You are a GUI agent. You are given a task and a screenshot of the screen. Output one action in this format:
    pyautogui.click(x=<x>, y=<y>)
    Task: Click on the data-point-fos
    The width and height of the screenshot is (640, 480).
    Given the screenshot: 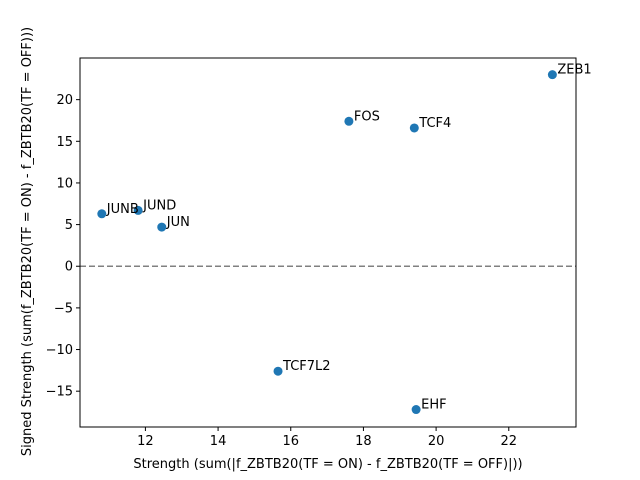 What is the action you would take?
    pyautogui.click(x=349, y=121)
    